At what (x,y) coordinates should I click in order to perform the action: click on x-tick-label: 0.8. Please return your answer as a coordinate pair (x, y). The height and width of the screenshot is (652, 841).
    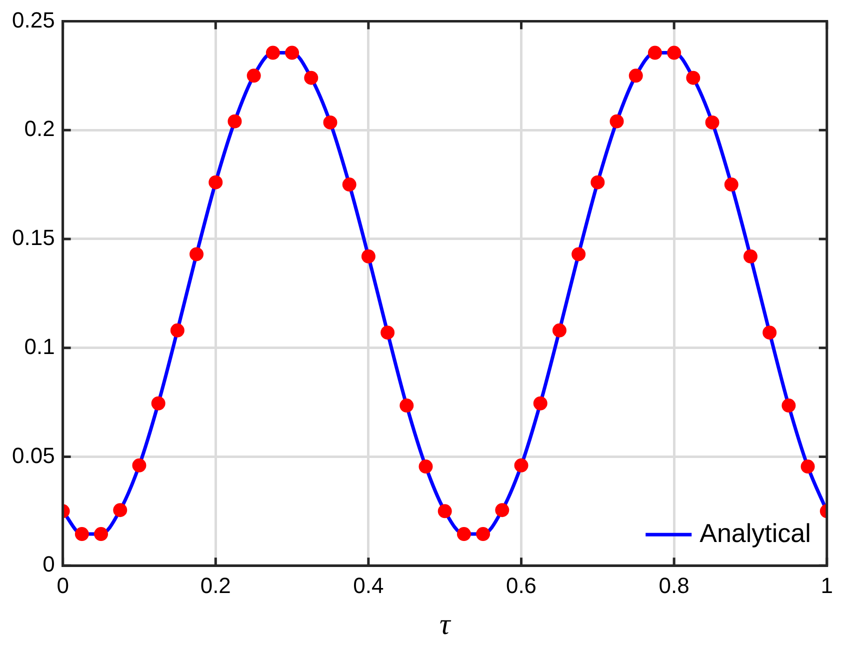
    Looking at the image, I should click on (674, 585).